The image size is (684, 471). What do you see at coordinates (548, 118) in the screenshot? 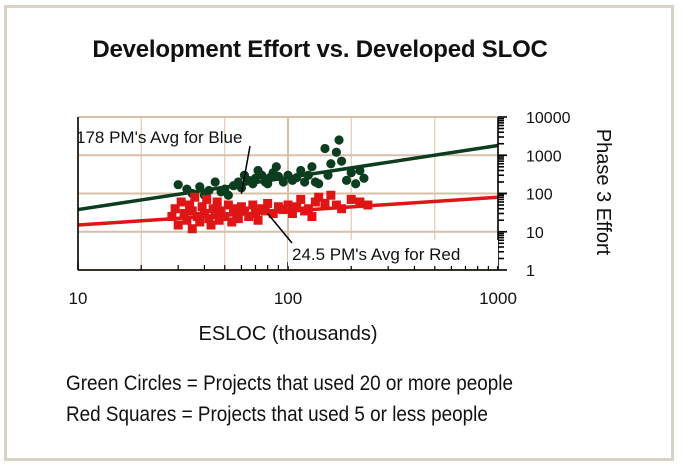
I see `y-tick-label: 10000` at bounding box center [548, 118].